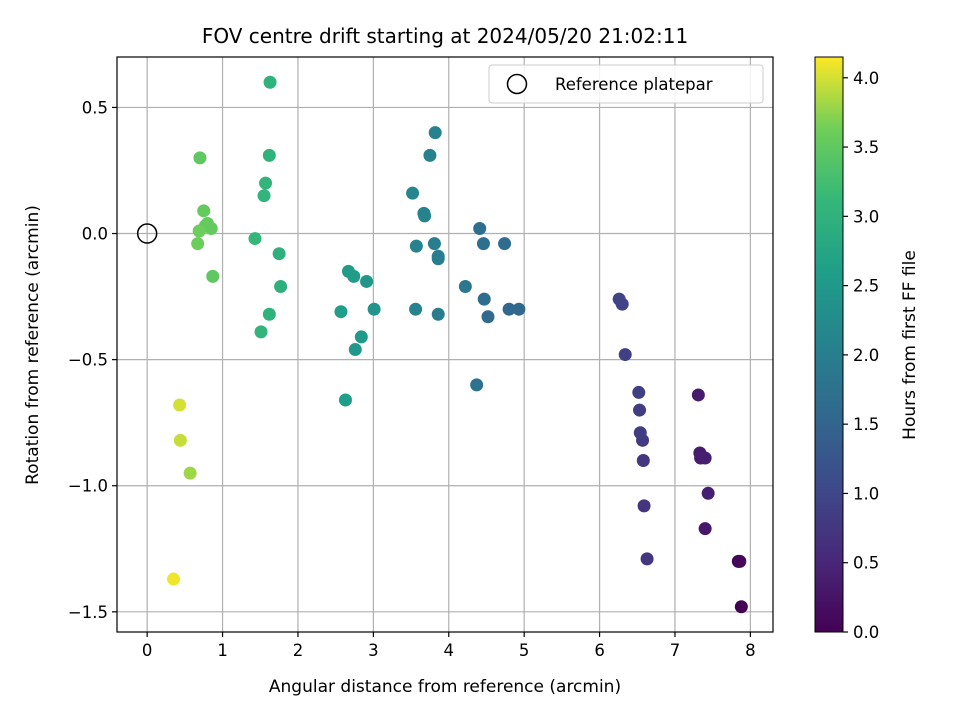  I want to click on x-axis-label: Angular distance from reference (arcmin), so click(445, 687).